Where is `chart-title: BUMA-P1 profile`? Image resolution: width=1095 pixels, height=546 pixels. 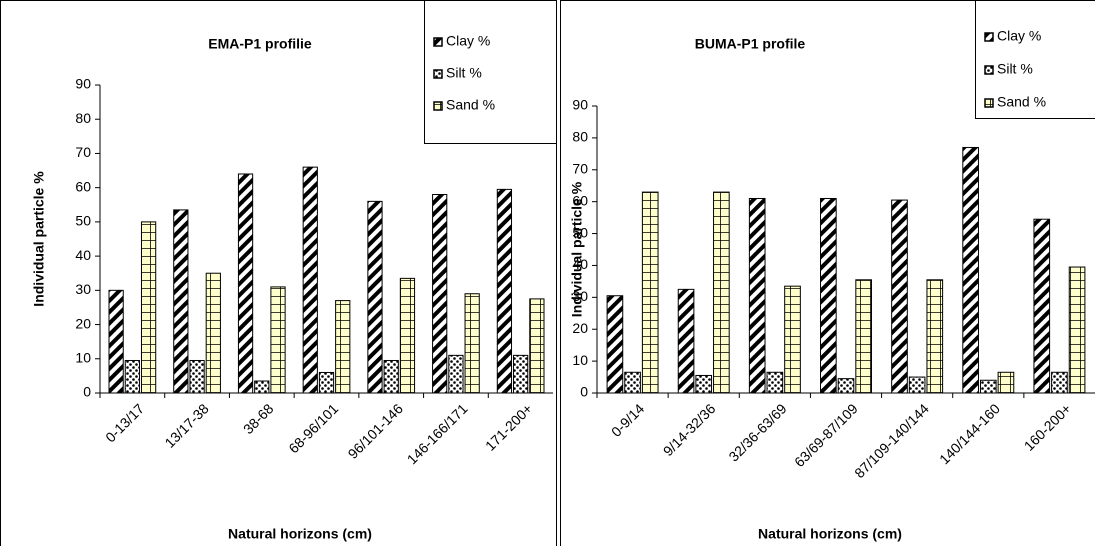 chart-title: BUMA-P1 profile is located at coordinates (750, 44).